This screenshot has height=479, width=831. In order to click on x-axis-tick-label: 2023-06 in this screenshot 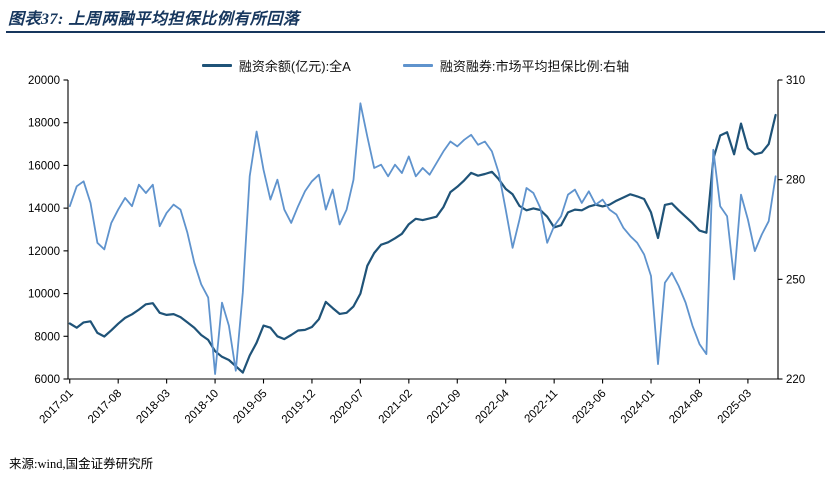, I will do `click(589, 407)`.